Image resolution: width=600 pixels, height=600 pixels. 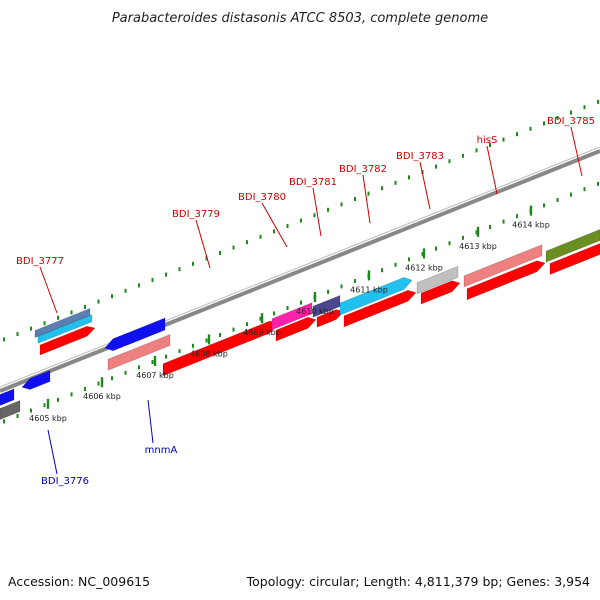 I want to click on tick-label: 4609 kbp, so click(x=262, y=332).